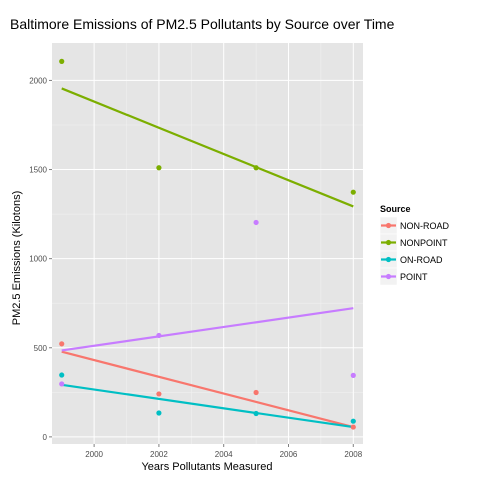 Image resolution: width=480 pixels, height=480 pixels. I want to click on x-tick-label: 2006, so click(289, 454).